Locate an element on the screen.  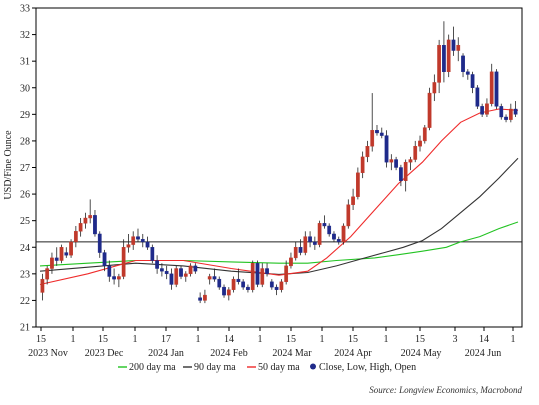
y-axis-title: USD/Fine Ounce is located at coordinates (8, 165).